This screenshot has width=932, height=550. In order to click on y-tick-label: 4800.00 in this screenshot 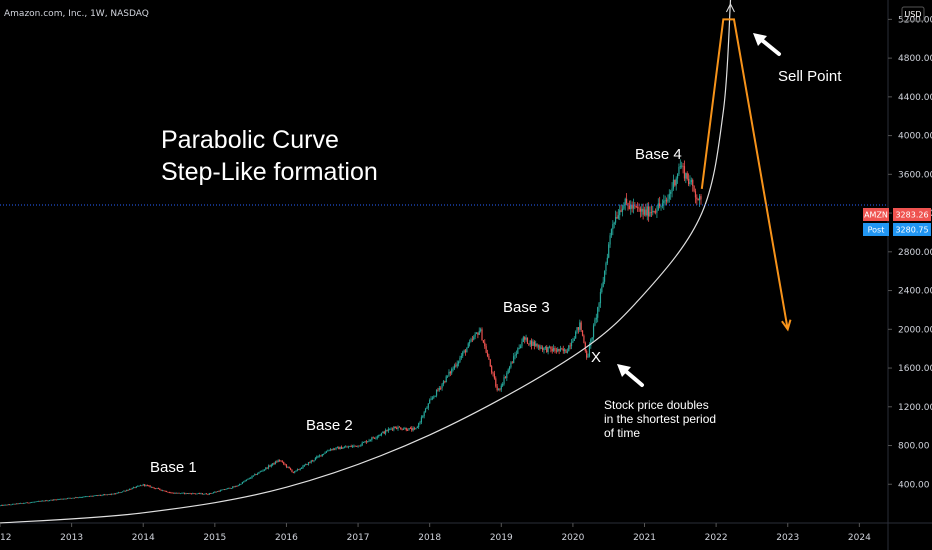, I will do `click(915, 59)`.